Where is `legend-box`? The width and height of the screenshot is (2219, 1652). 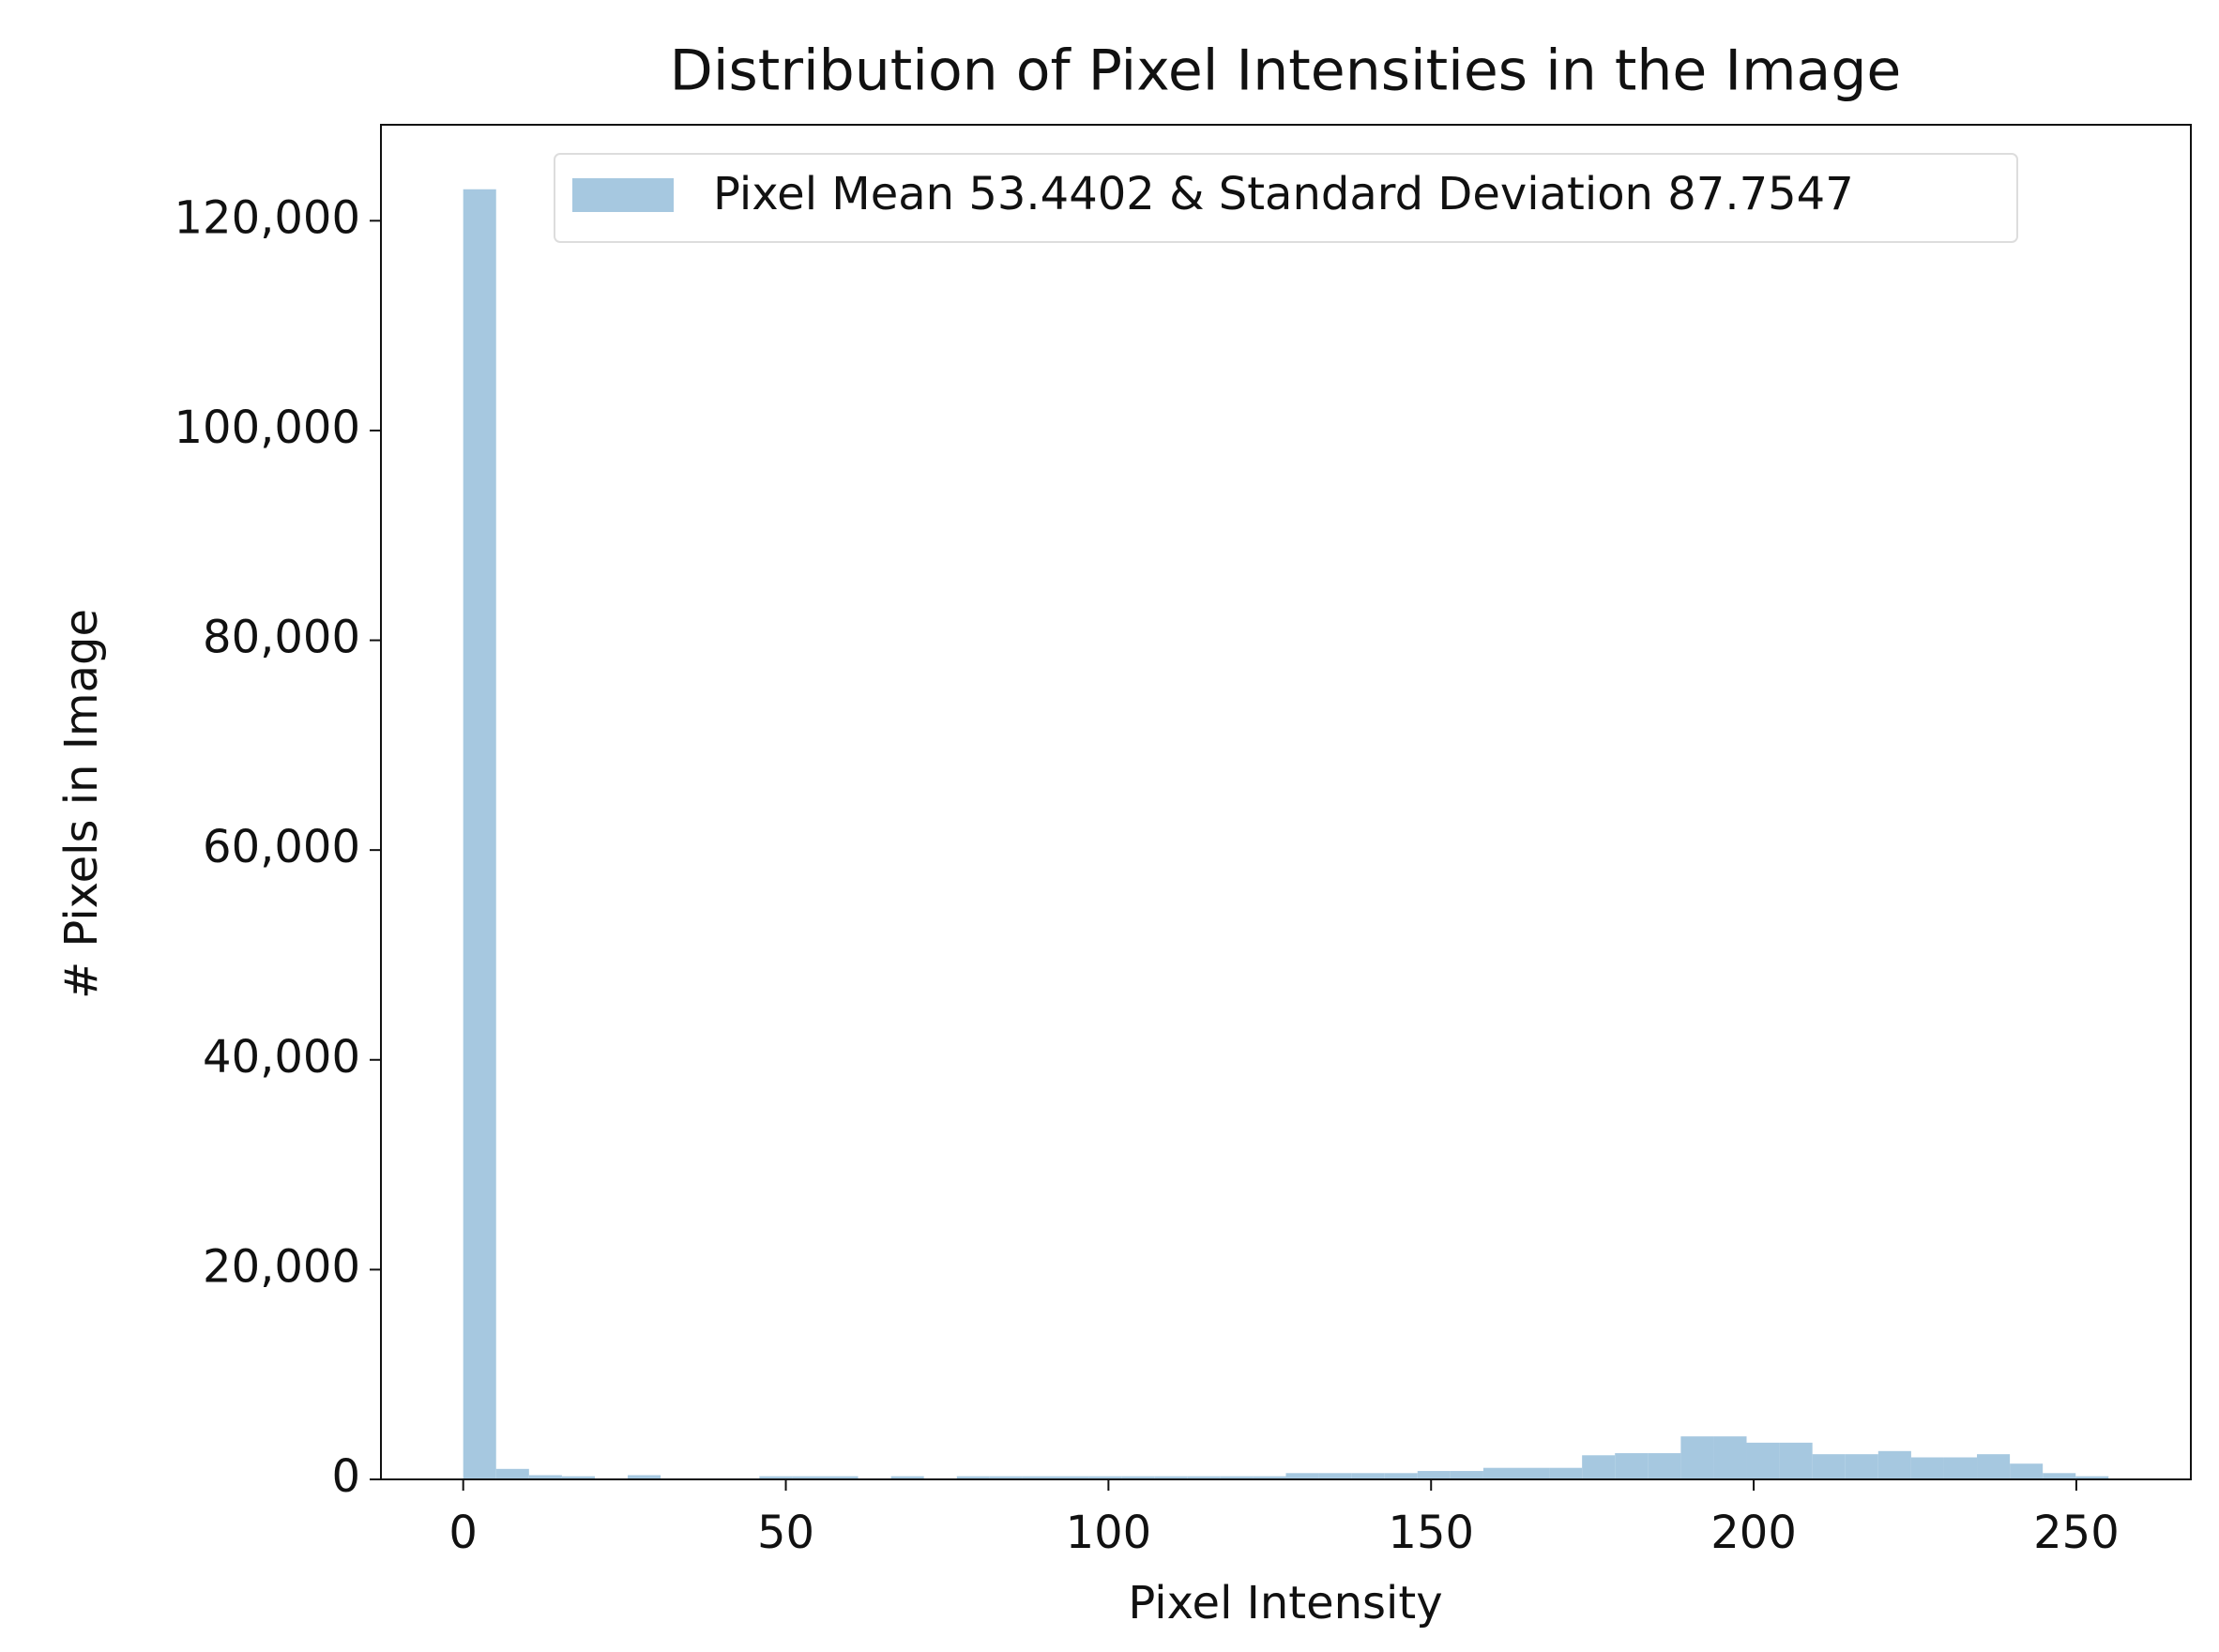 legend-box is located at coordinates (1286, 198).